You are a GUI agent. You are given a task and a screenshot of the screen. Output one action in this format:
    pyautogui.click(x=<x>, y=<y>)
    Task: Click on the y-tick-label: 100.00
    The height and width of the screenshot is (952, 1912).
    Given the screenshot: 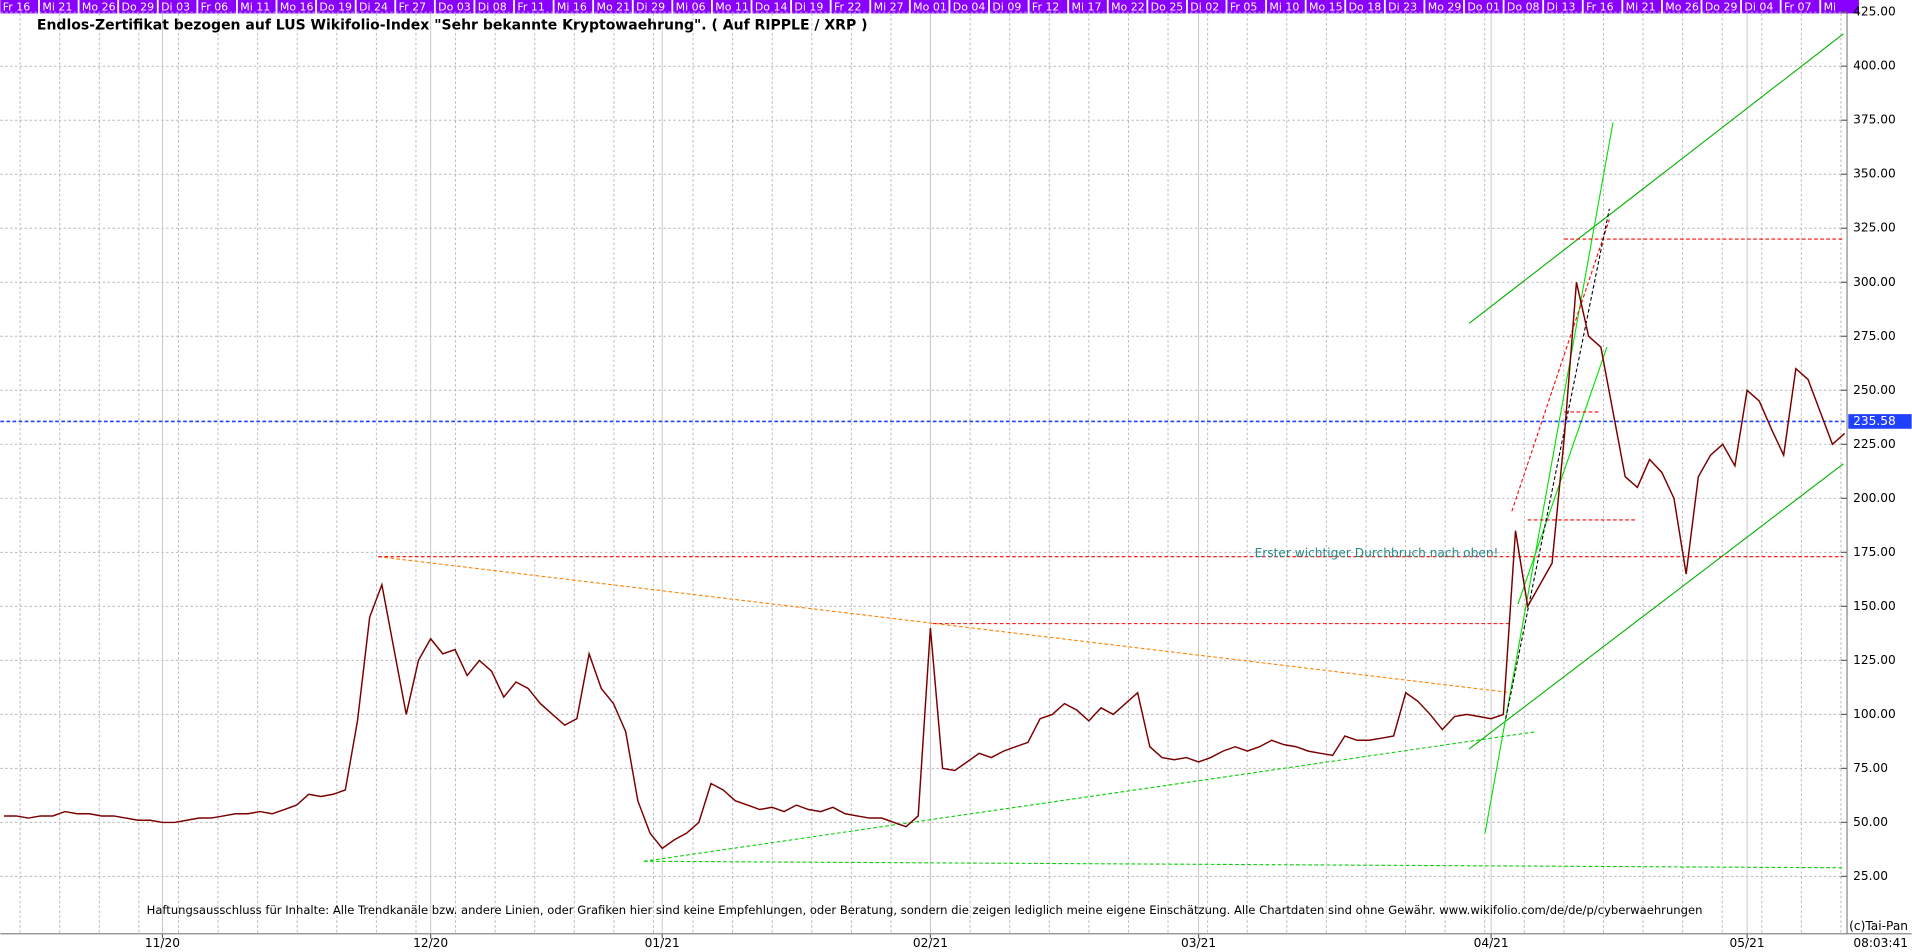 What is the action you would take?
    pyautogui.click(x=1874, y=714)
    